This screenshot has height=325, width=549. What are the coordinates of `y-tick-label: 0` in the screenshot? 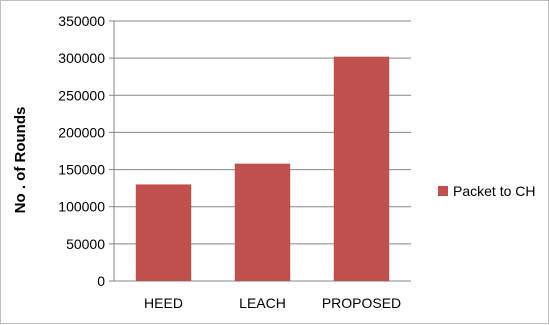 It's located at (101, 281).